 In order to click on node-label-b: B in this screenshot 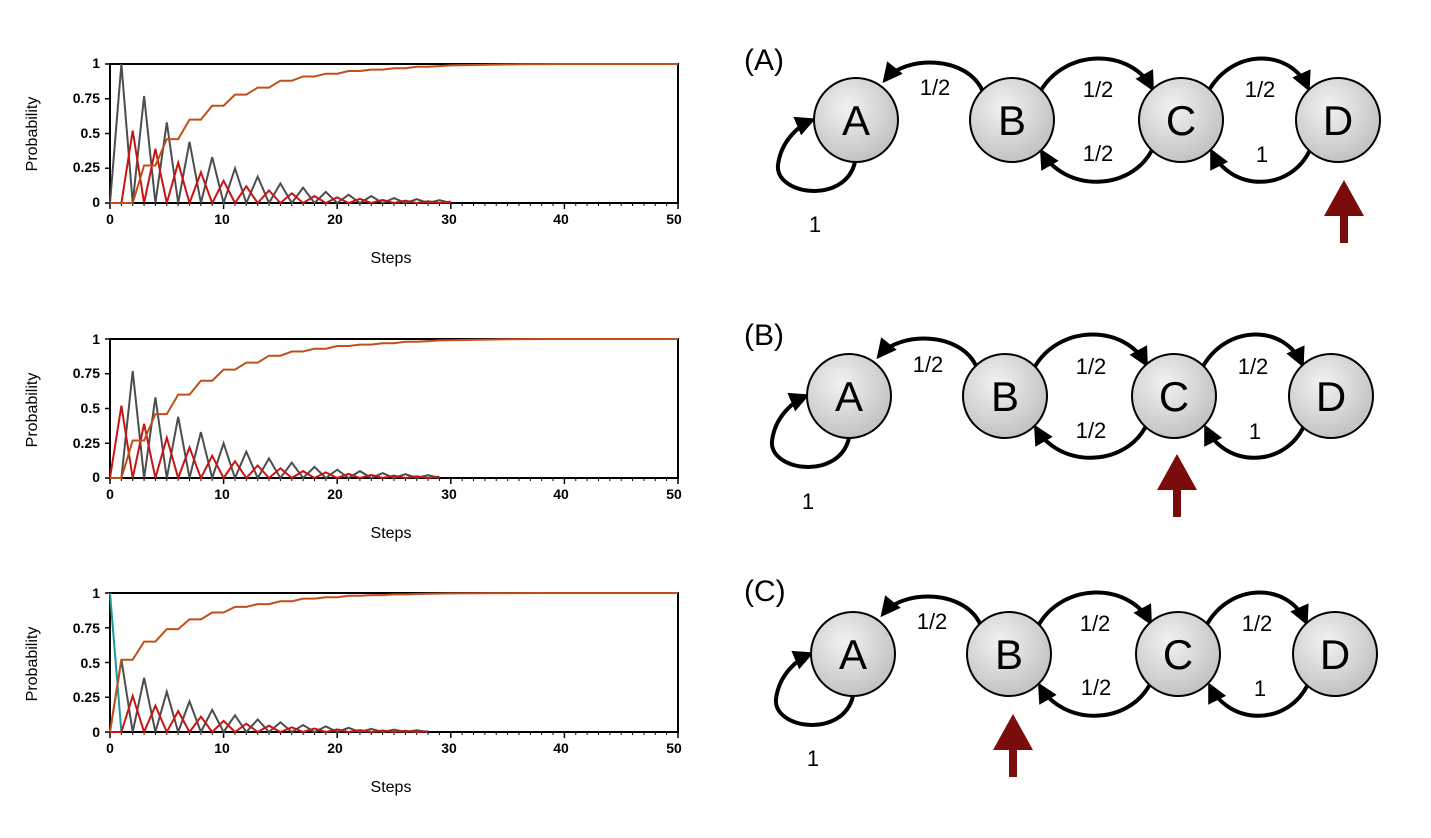, I will do `click(1009, 654)`.